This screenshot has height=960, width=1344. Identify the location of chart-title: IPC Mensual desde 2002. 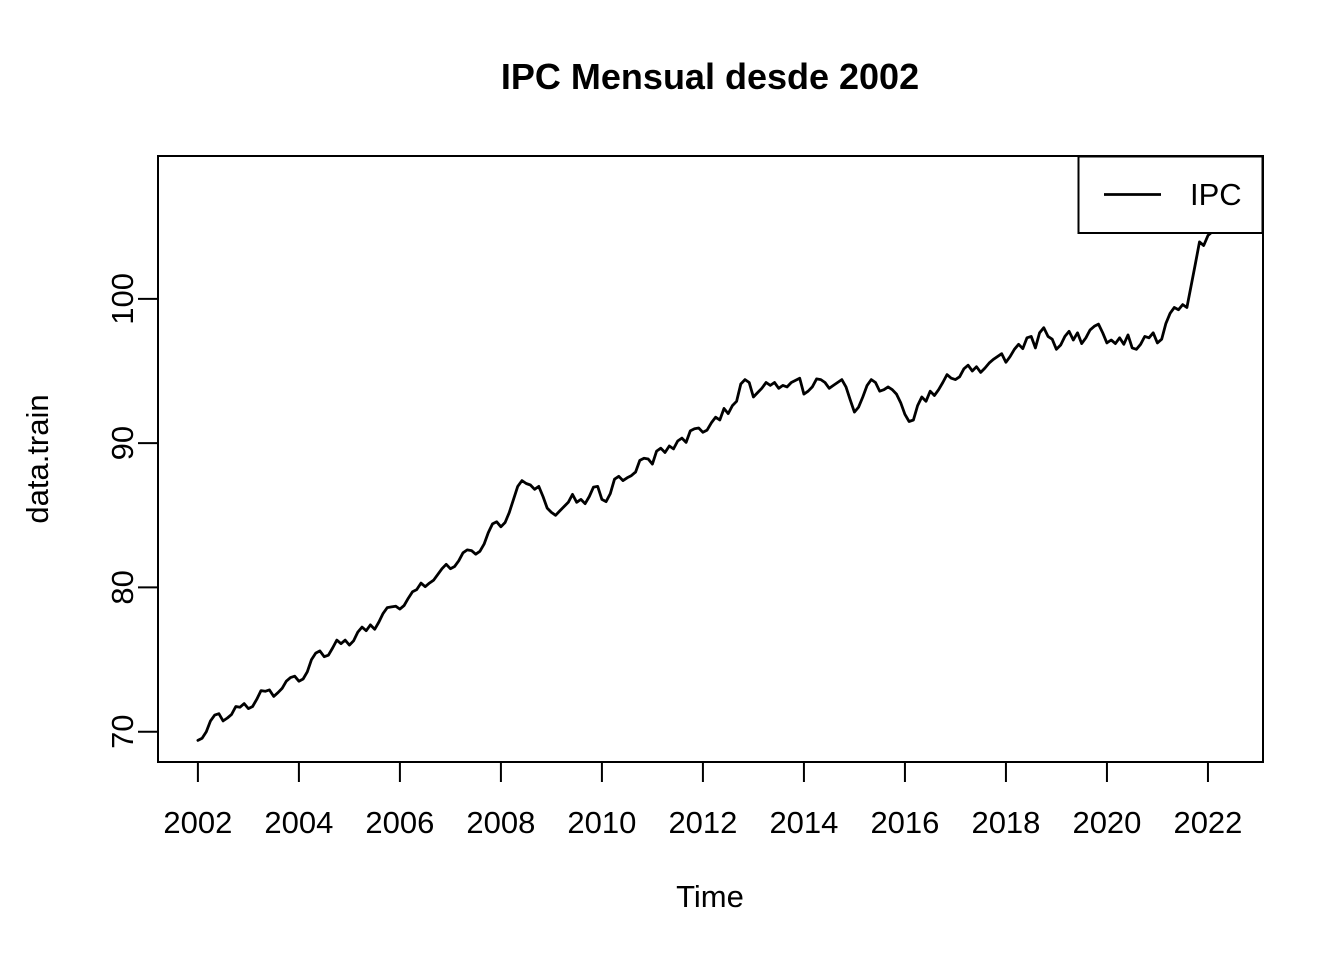
(710, 76).